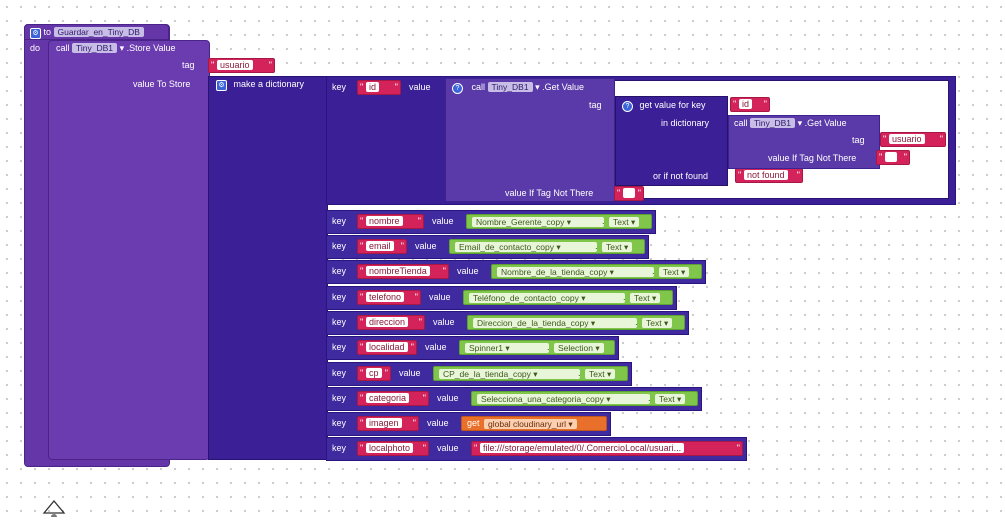  I want to click on caret: ▾, so click(537, 87).